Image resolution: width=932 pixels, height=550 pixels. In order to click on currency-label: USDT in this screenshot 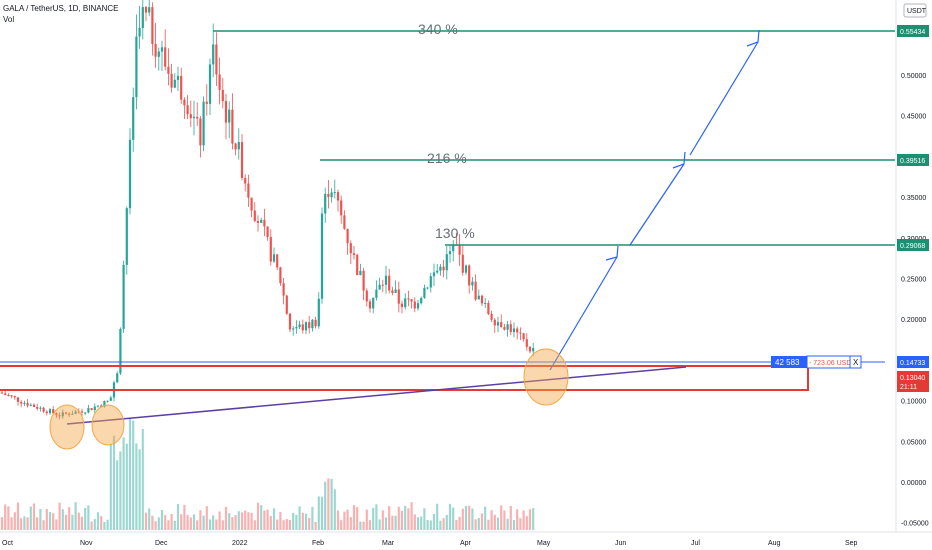, I will do `click(917, 11)`.